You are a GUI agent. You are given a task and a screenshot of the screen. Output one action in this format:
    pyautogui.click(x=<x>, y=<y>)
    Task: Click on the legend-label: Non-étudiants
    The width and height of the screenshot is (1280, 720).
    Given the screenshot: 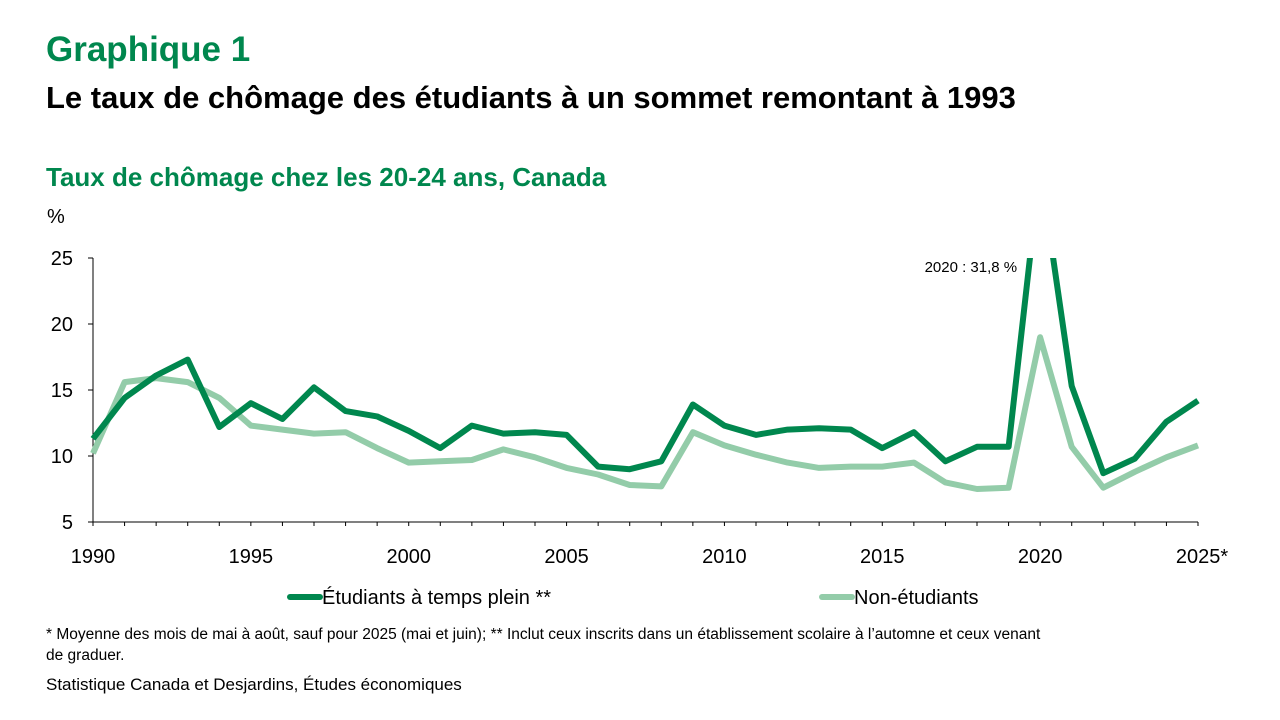 What is the action you would take?
    pyautogui.click(x=916, y=598)
    